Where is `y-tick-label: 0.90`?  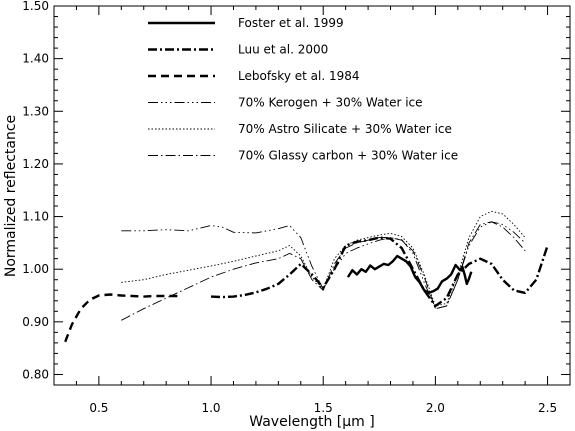
y-tick-label: 0.90 is located at coordinates (35, 322).